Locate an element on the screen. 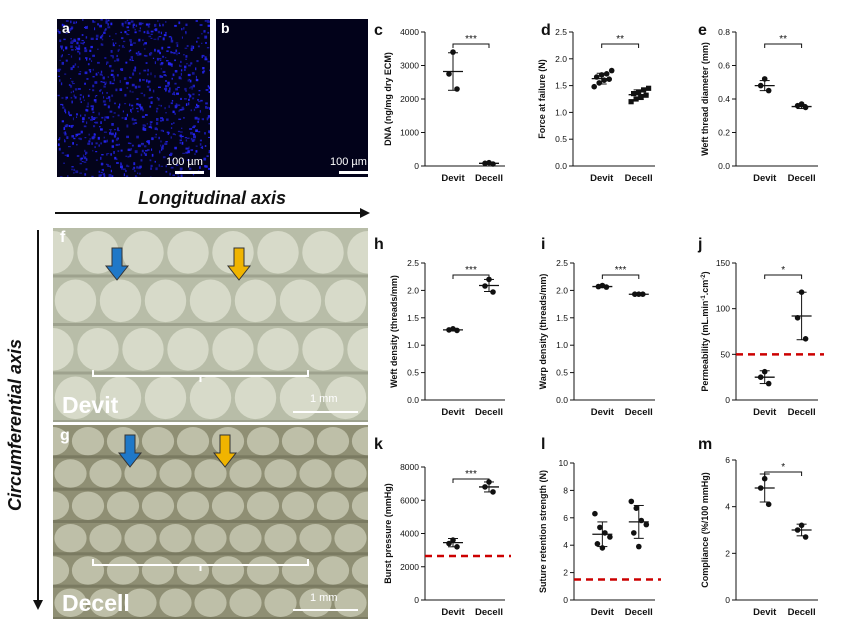 This screenshot has height=625, width=866. y-tick-label: 0 is located at coordinates (416, 166).